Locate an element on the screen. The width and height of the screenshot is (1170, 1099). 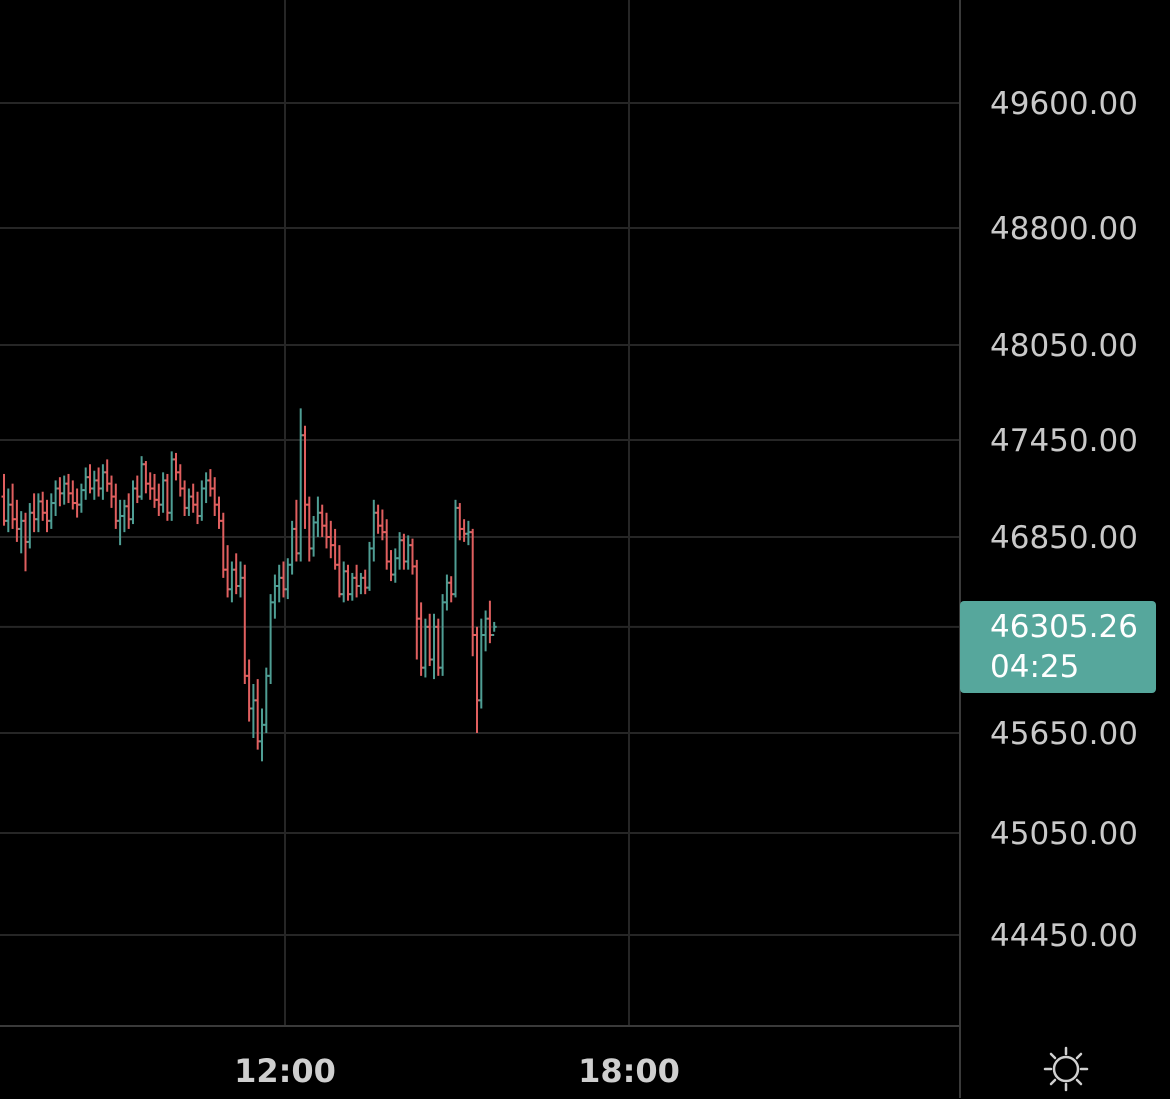
price-tick-label: 49600.00 is located at coordinates (1064, 104).